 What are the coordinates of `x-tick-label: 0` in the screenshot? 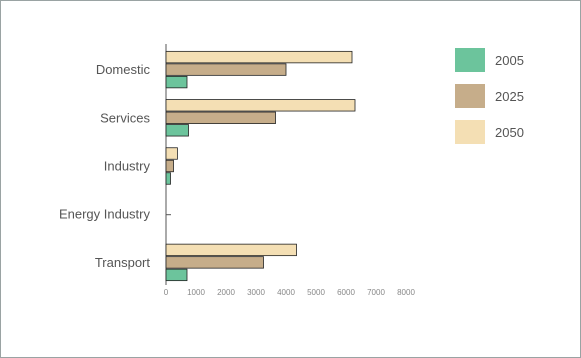 It's located at (166, 292).